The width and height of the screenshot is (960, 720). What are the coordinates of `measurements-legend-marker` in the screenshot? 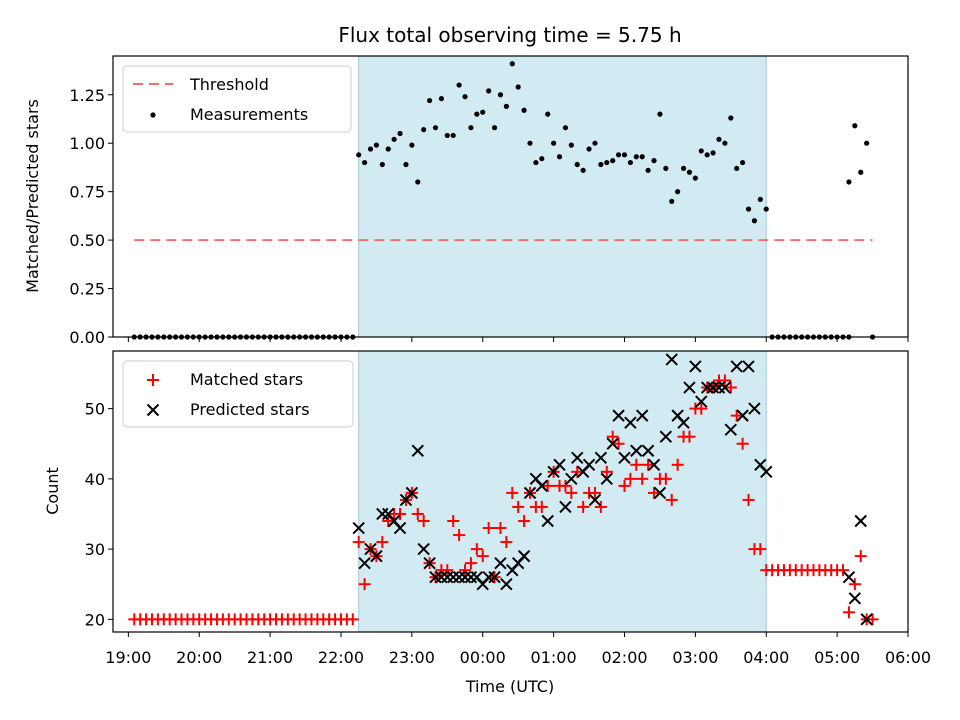 It's located at (153, 115).